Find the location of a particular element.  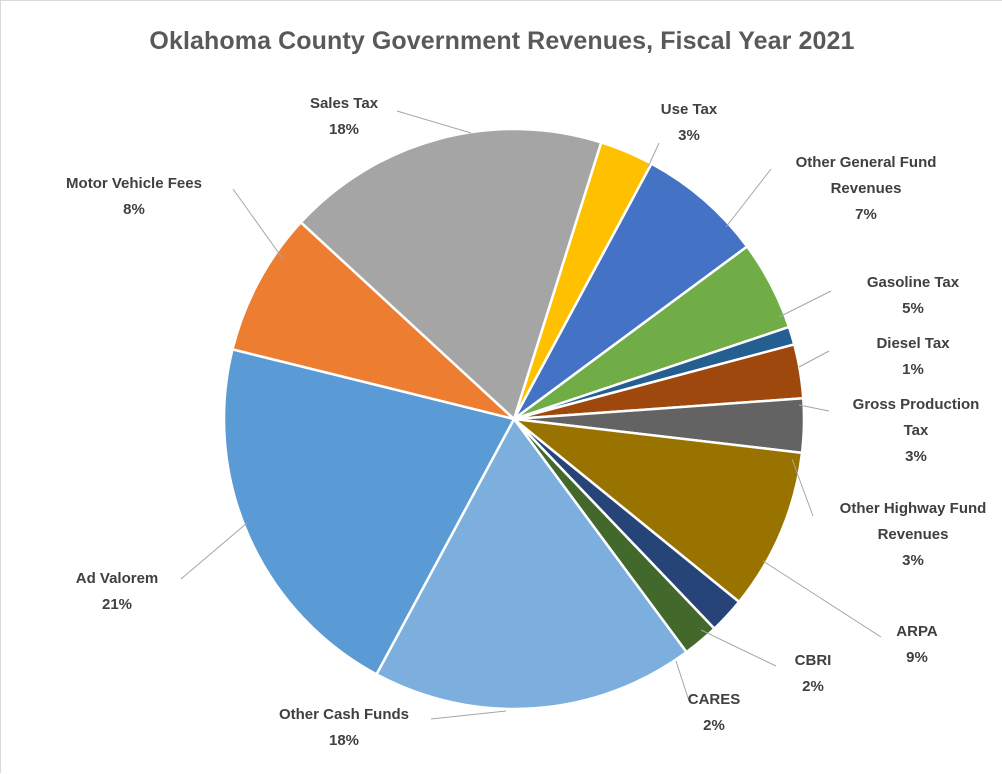

data-label-motor-vehicle-fees: Motor Vehicle Fees 8% is located at coordinates (134, 196).